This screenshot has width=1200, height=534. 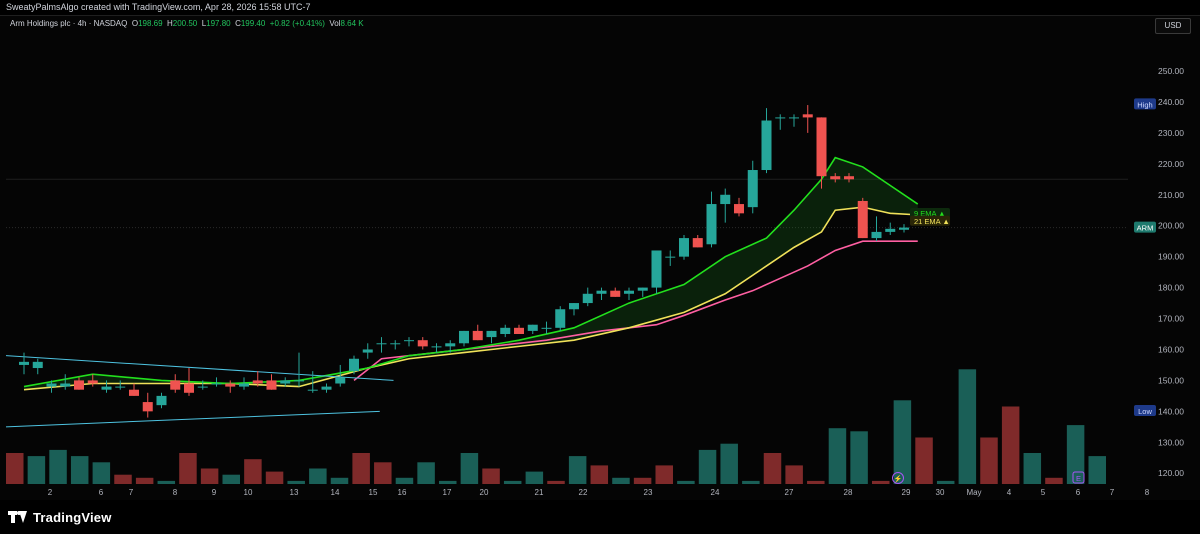 I want to click on volume-value: 8.64 K, so click(x=352, y=23).